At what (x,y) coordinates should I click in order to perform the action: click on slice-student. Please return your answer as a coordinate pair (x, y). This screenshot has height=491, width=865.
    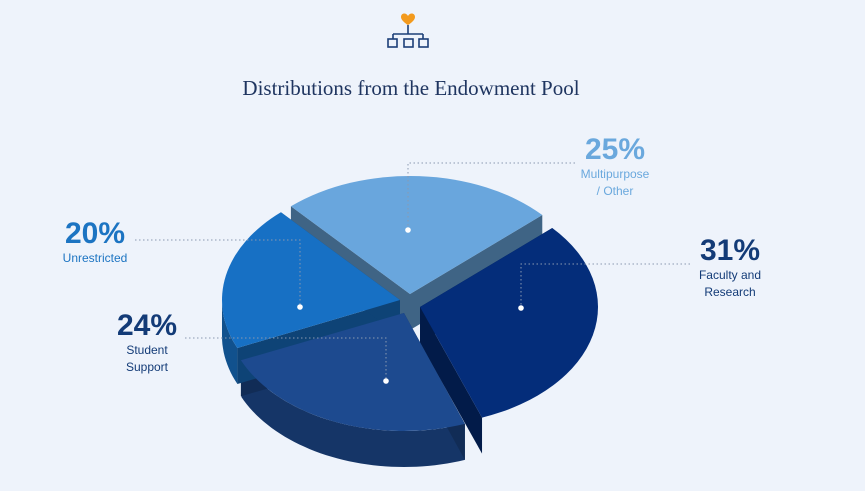
    Looking at the image, I should click on (352, 372).